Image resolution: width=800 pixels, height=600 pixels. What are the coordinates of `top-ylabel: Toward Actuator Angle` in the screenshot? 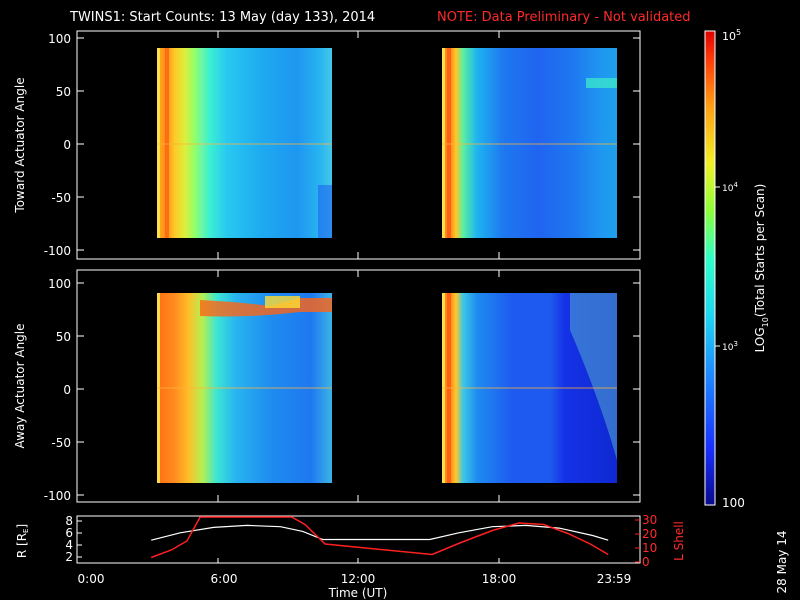 It's located at (20, 145).